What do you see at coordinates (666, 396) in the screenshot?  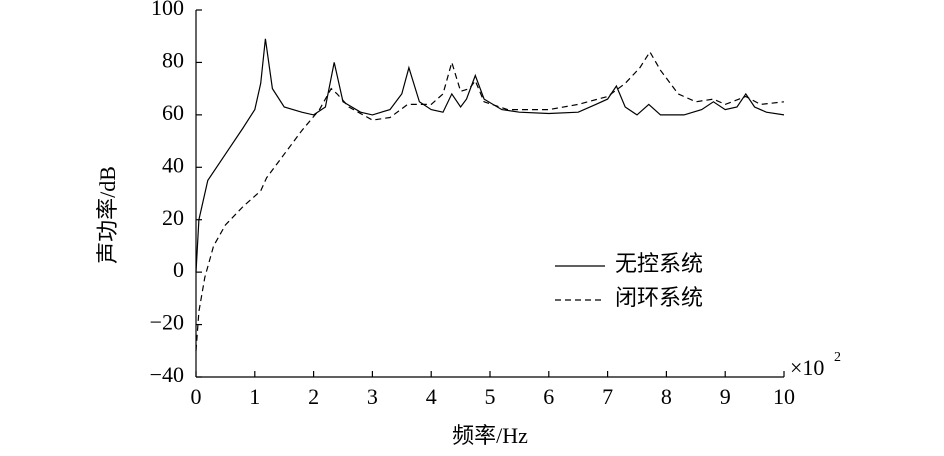 I see `x-tick-label: 8` at bounding box center [666, 396].